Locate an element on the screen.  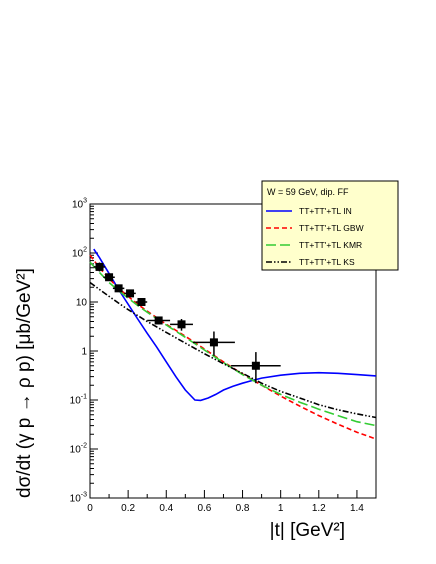
legend-box is located at coordinates (330, 225).